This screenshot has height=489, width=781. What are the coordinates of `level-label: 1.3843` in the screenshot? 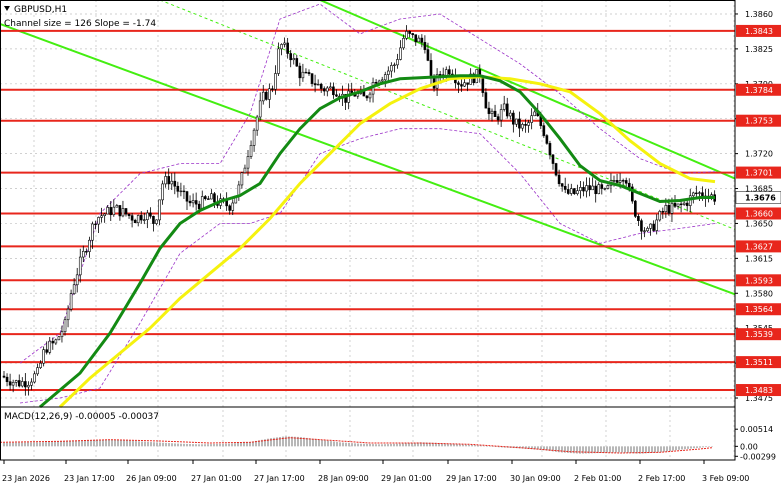 It's located at (759, 31).